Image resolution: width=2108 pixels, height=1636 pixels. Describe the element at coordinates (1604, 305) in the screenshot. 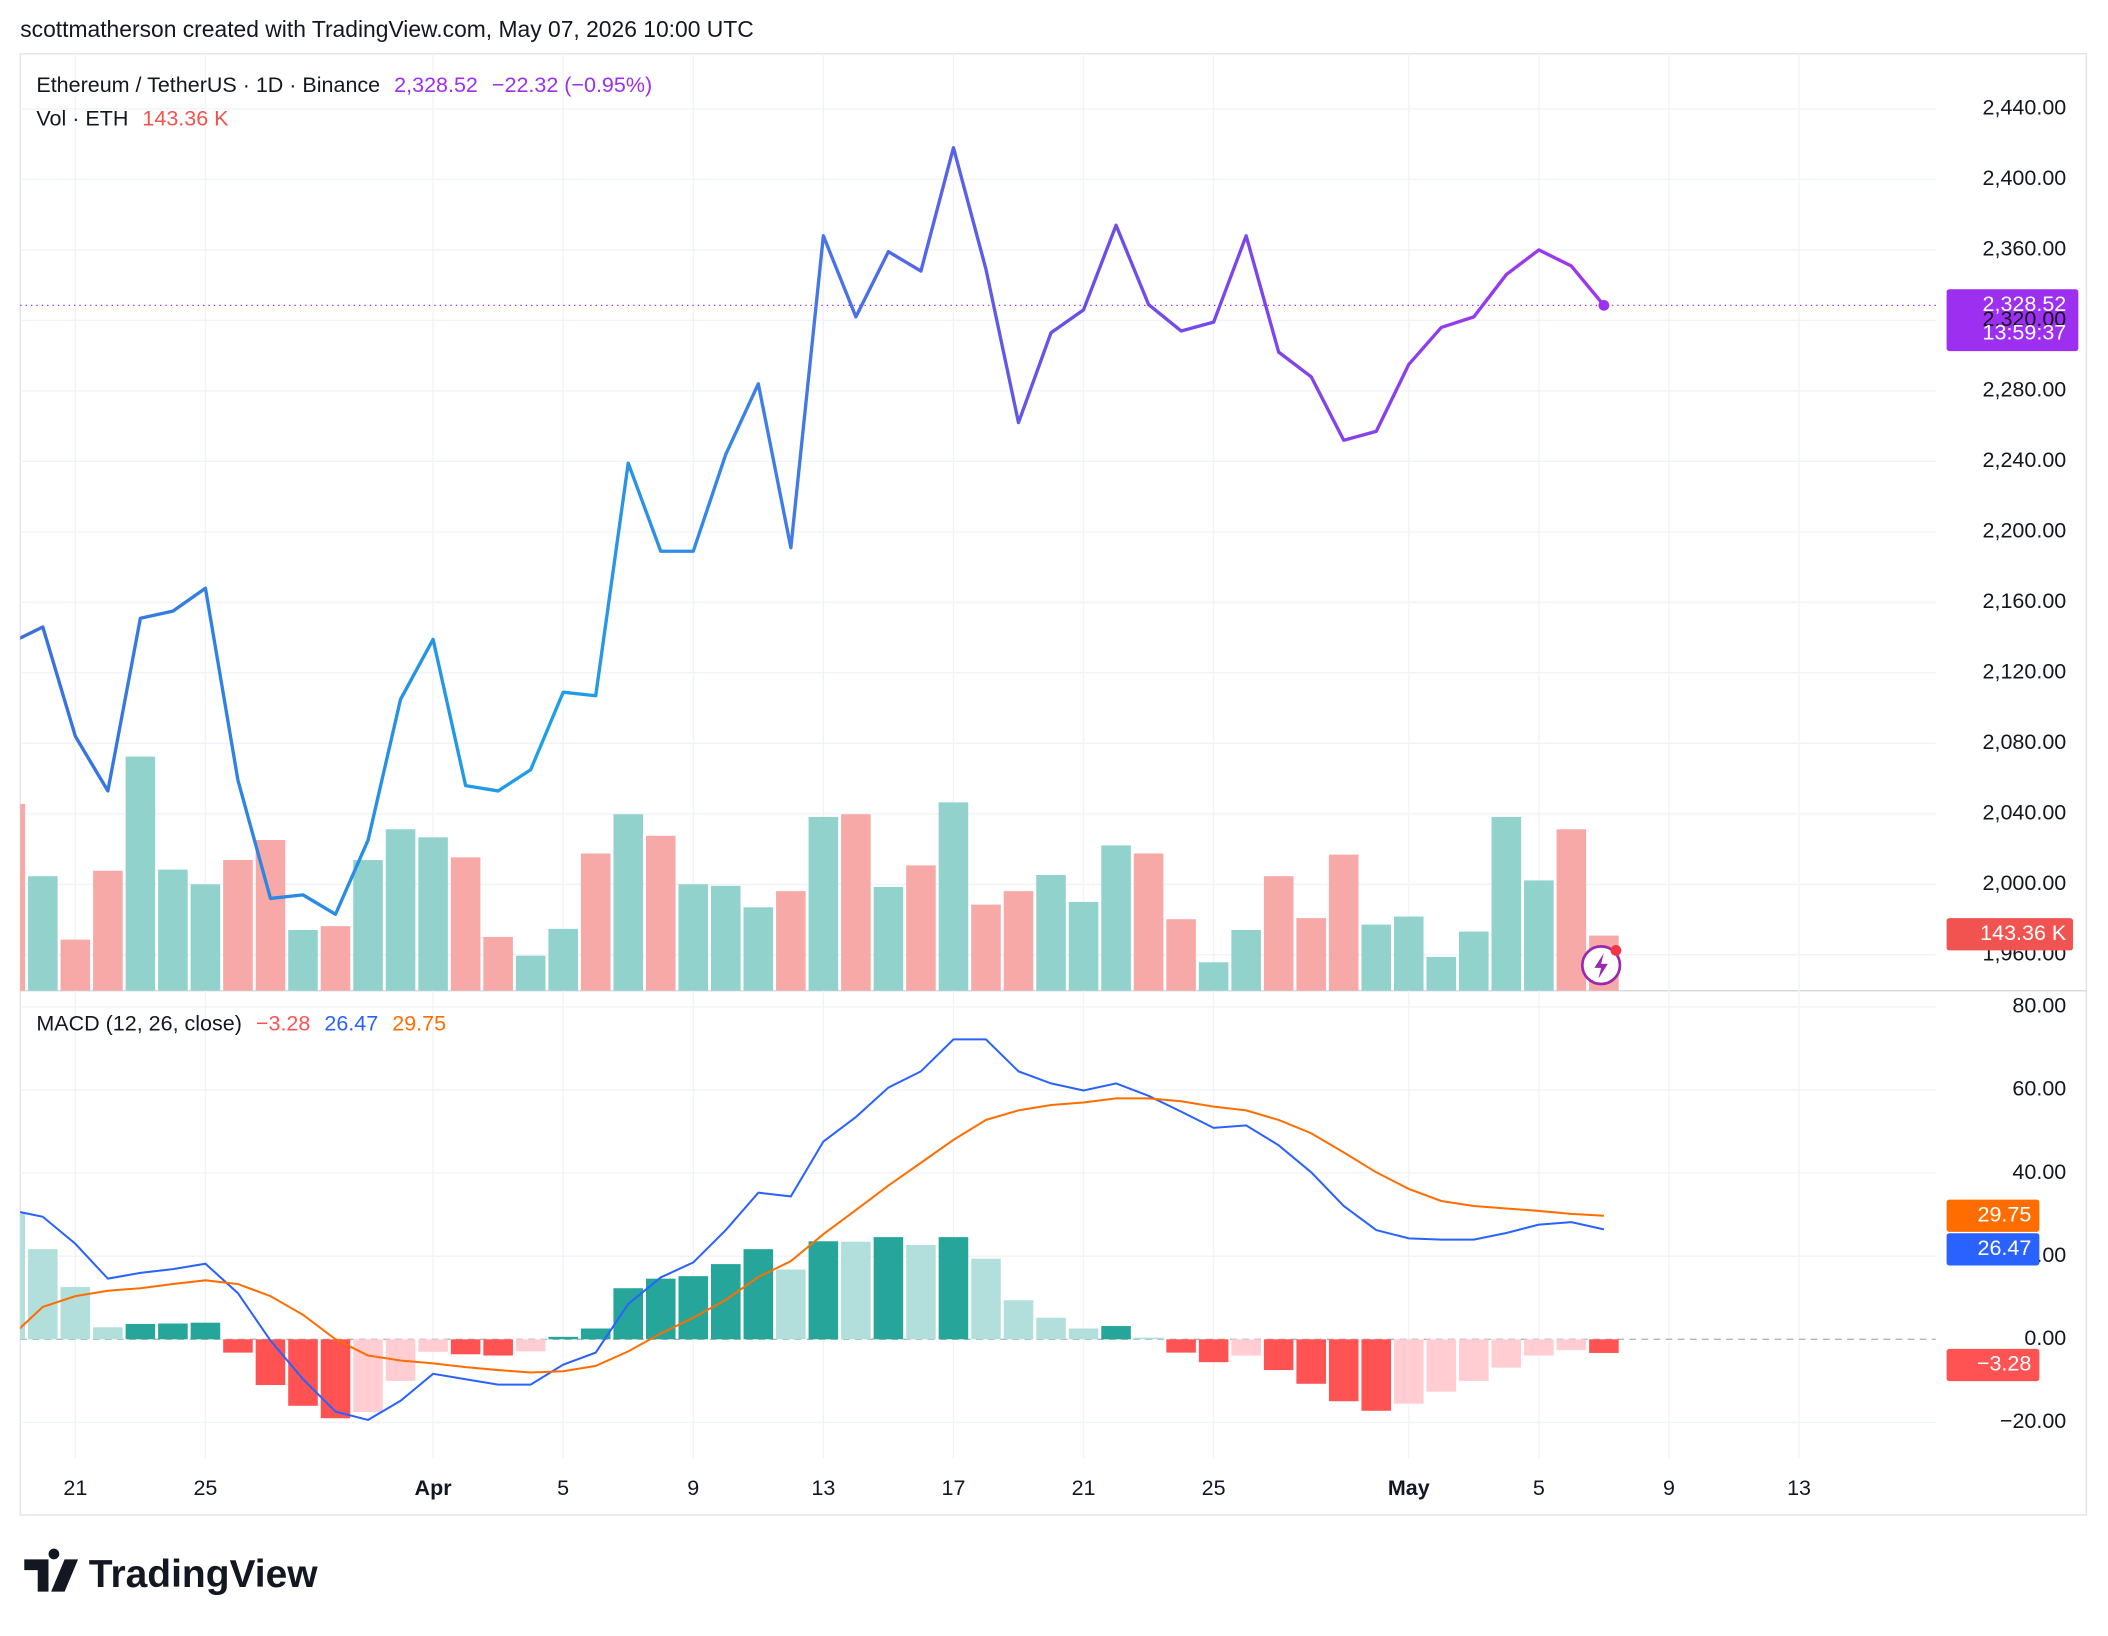

I see `last-point` at that location.